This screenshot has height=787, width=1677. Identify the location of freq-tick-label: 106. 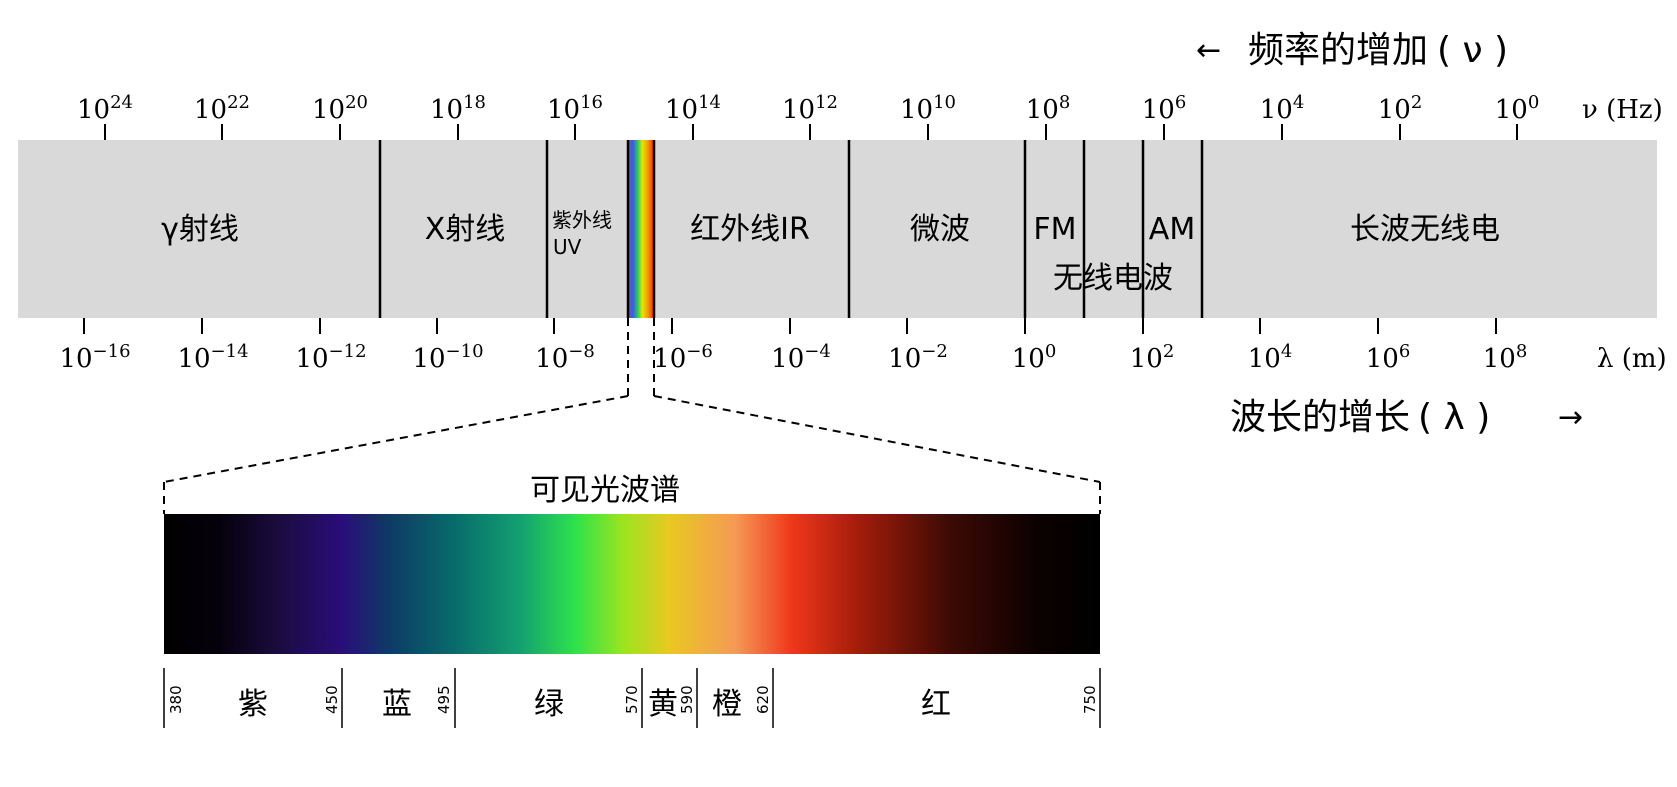
(1164, 108).